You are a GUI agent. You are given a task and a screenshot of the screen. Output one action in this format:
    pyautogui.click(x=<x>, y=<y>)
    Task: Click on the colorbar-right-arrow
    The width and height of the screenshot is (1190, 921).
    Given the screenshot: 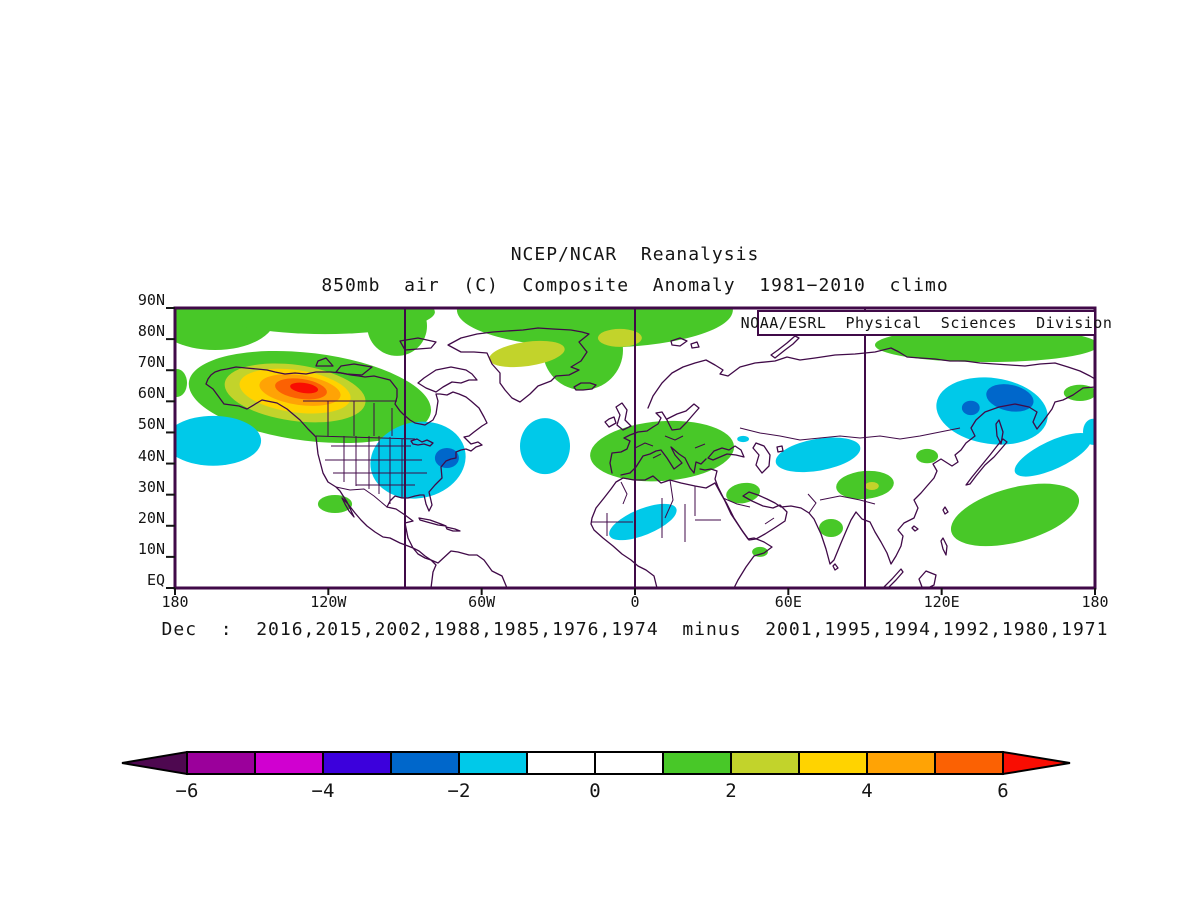 What is the action you would take?
    pyautogui.click(x=1036, y=763)
    